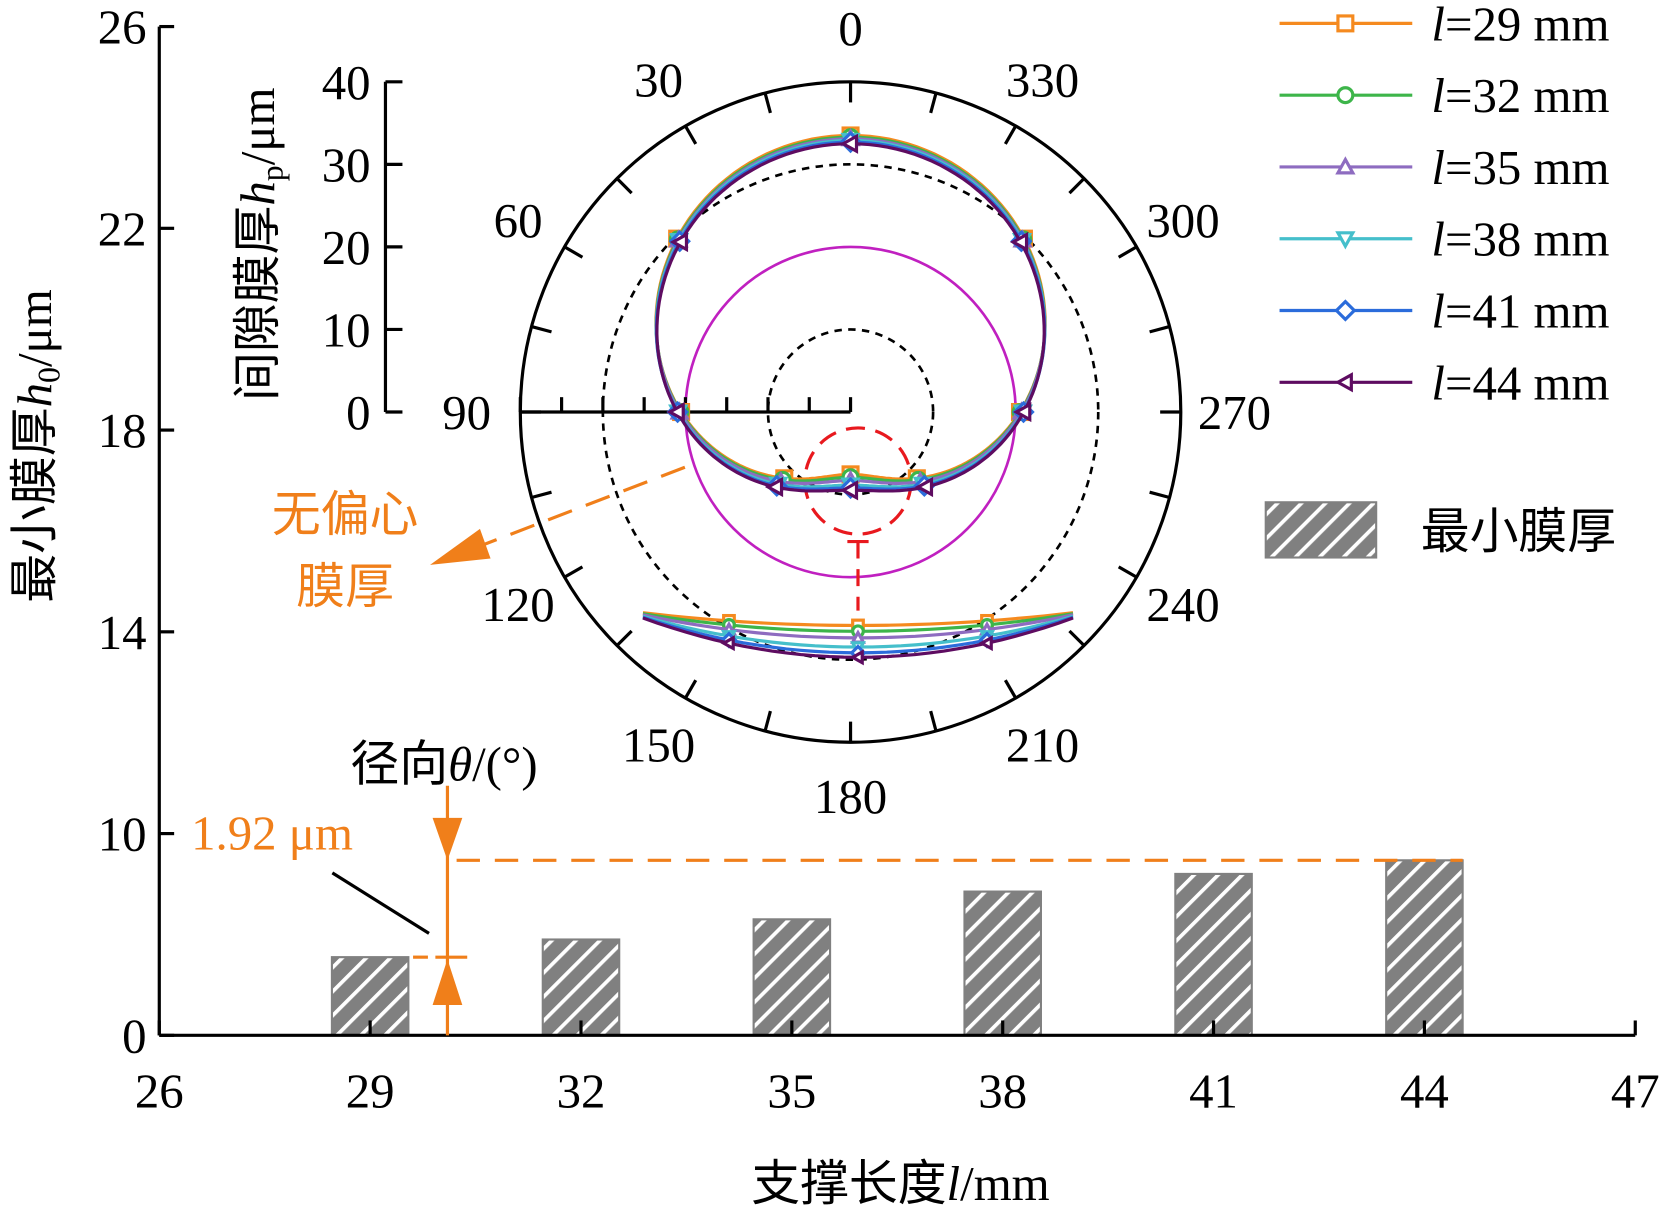 Image resolution: width=1665 pixels, height=1218 pixels. Describe the element at coordinates (1345, 23) in the screenshot. I see `square-marker-icon` at that location.